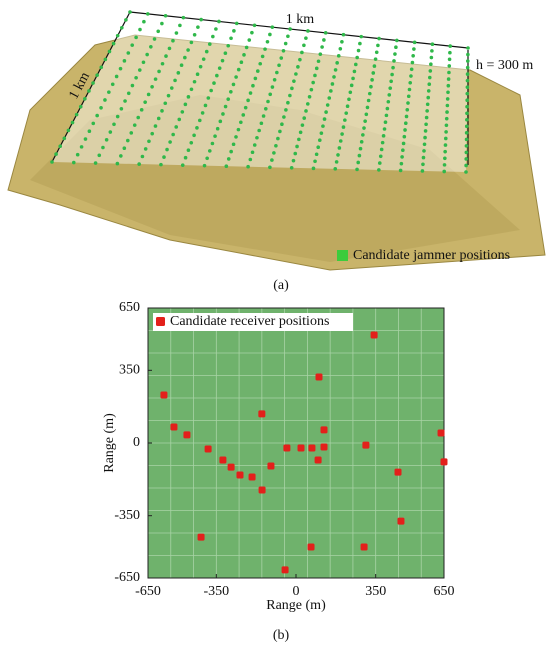 The image size is (550, 657). I want to click on x-tick-label: -350, so click(216, 591).